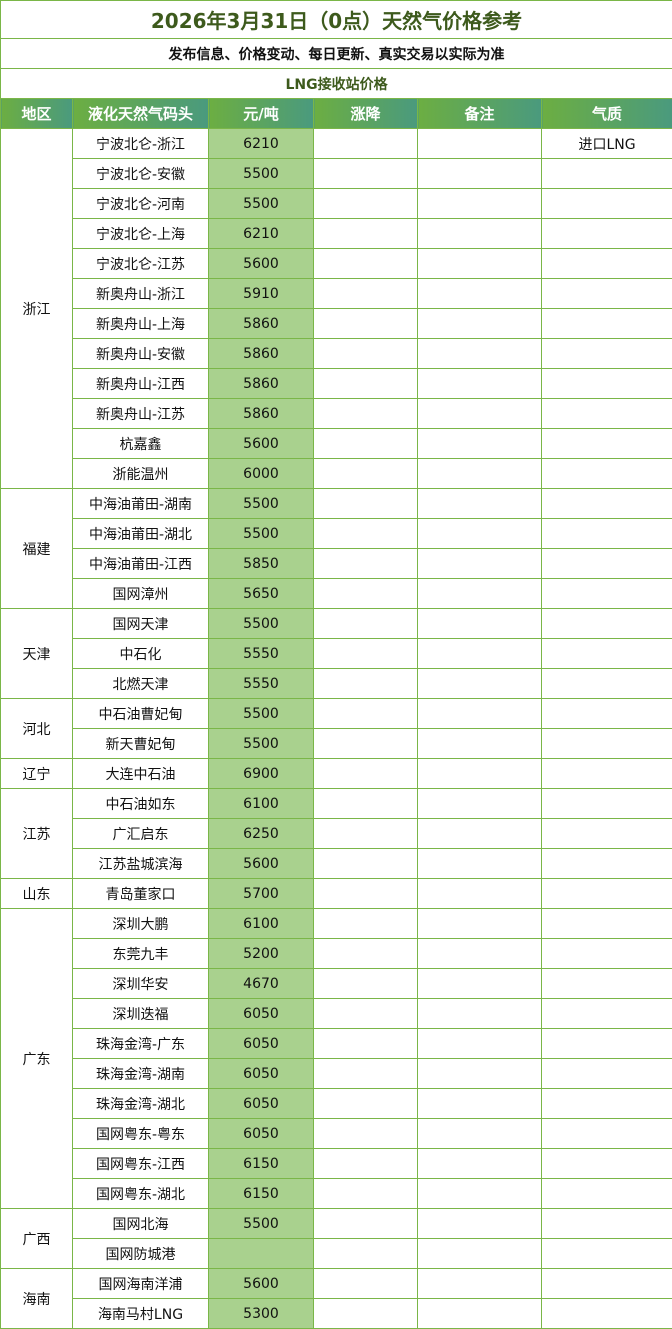 This screenshot has width=672, height=1329. I want to click on table-row: 宁波北仑-江苏 5600, so click(336, 263).